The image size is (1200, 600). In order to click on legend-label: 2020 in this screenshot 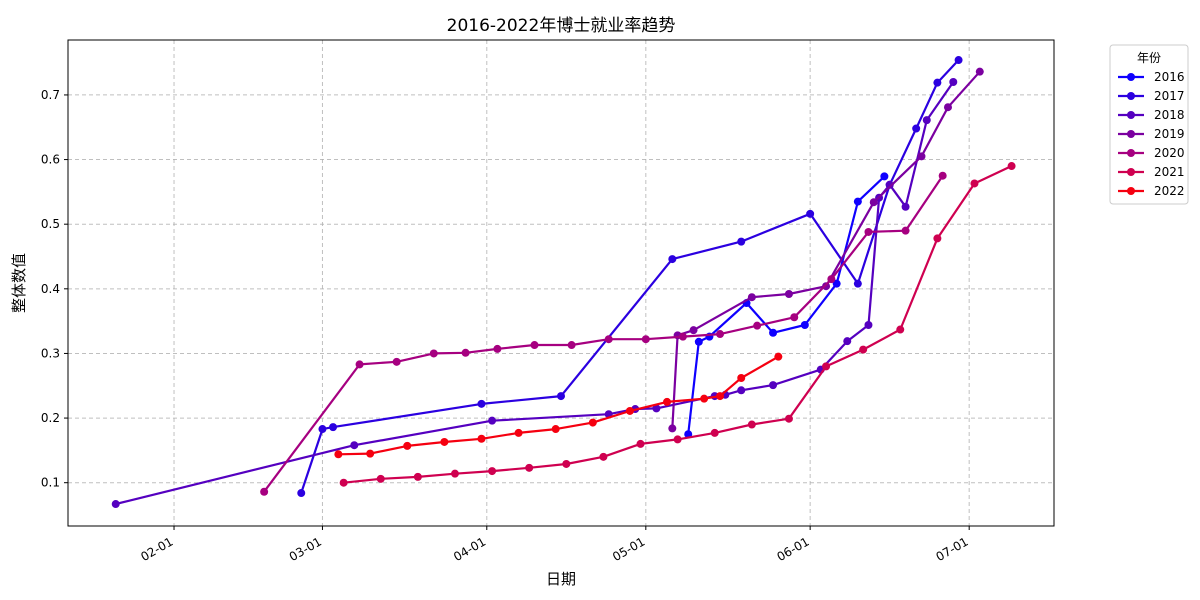, I will do `click(1169, 153)`.